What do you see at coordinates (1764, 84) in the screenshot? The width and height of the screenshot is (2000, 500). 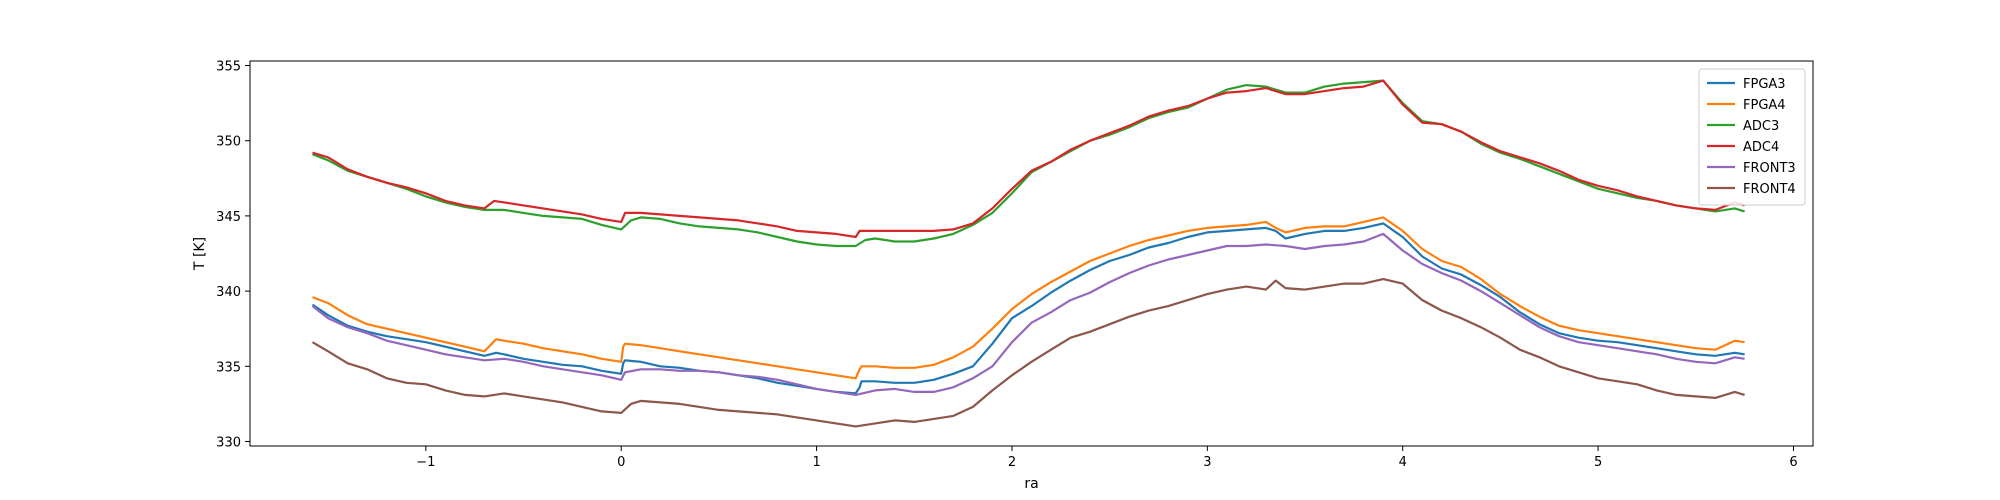 I see `legend-label: FPGA3` at bounding box center [1764, 84].